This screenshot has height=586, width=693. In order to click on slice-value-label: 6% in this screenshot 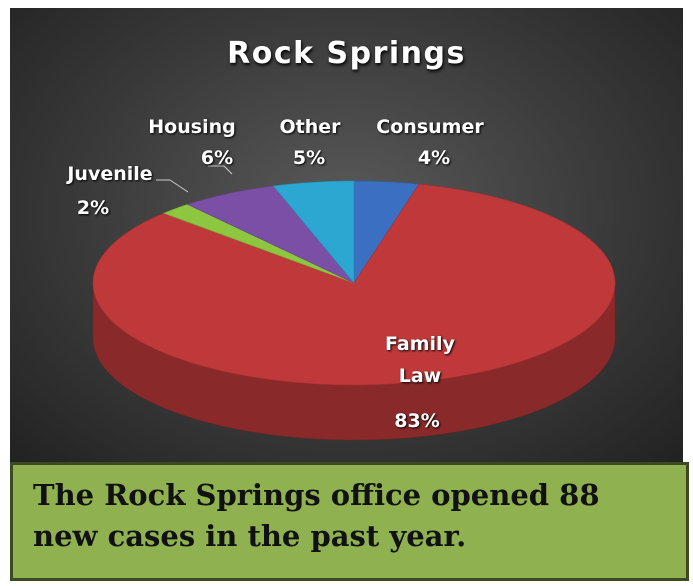, I will do `click(217, 158)`.